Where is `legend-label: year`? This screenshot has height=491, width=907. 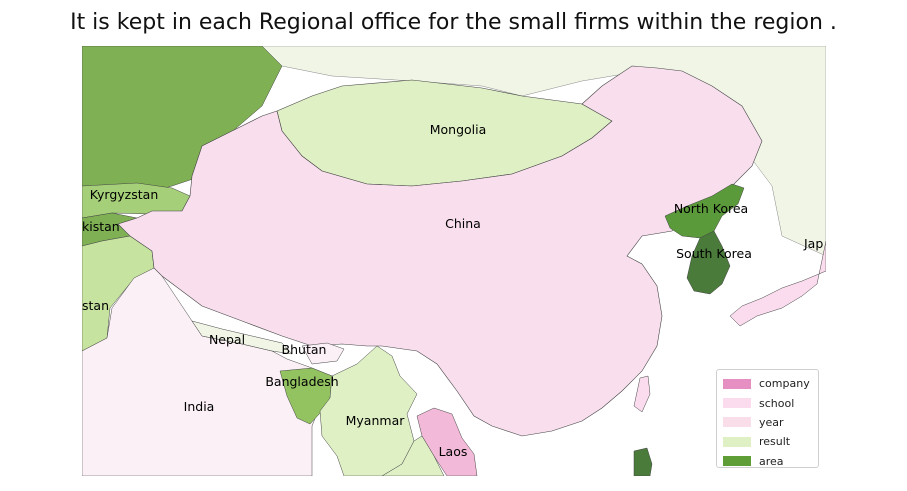 legend-label: year is located at coordinates (771, 422).